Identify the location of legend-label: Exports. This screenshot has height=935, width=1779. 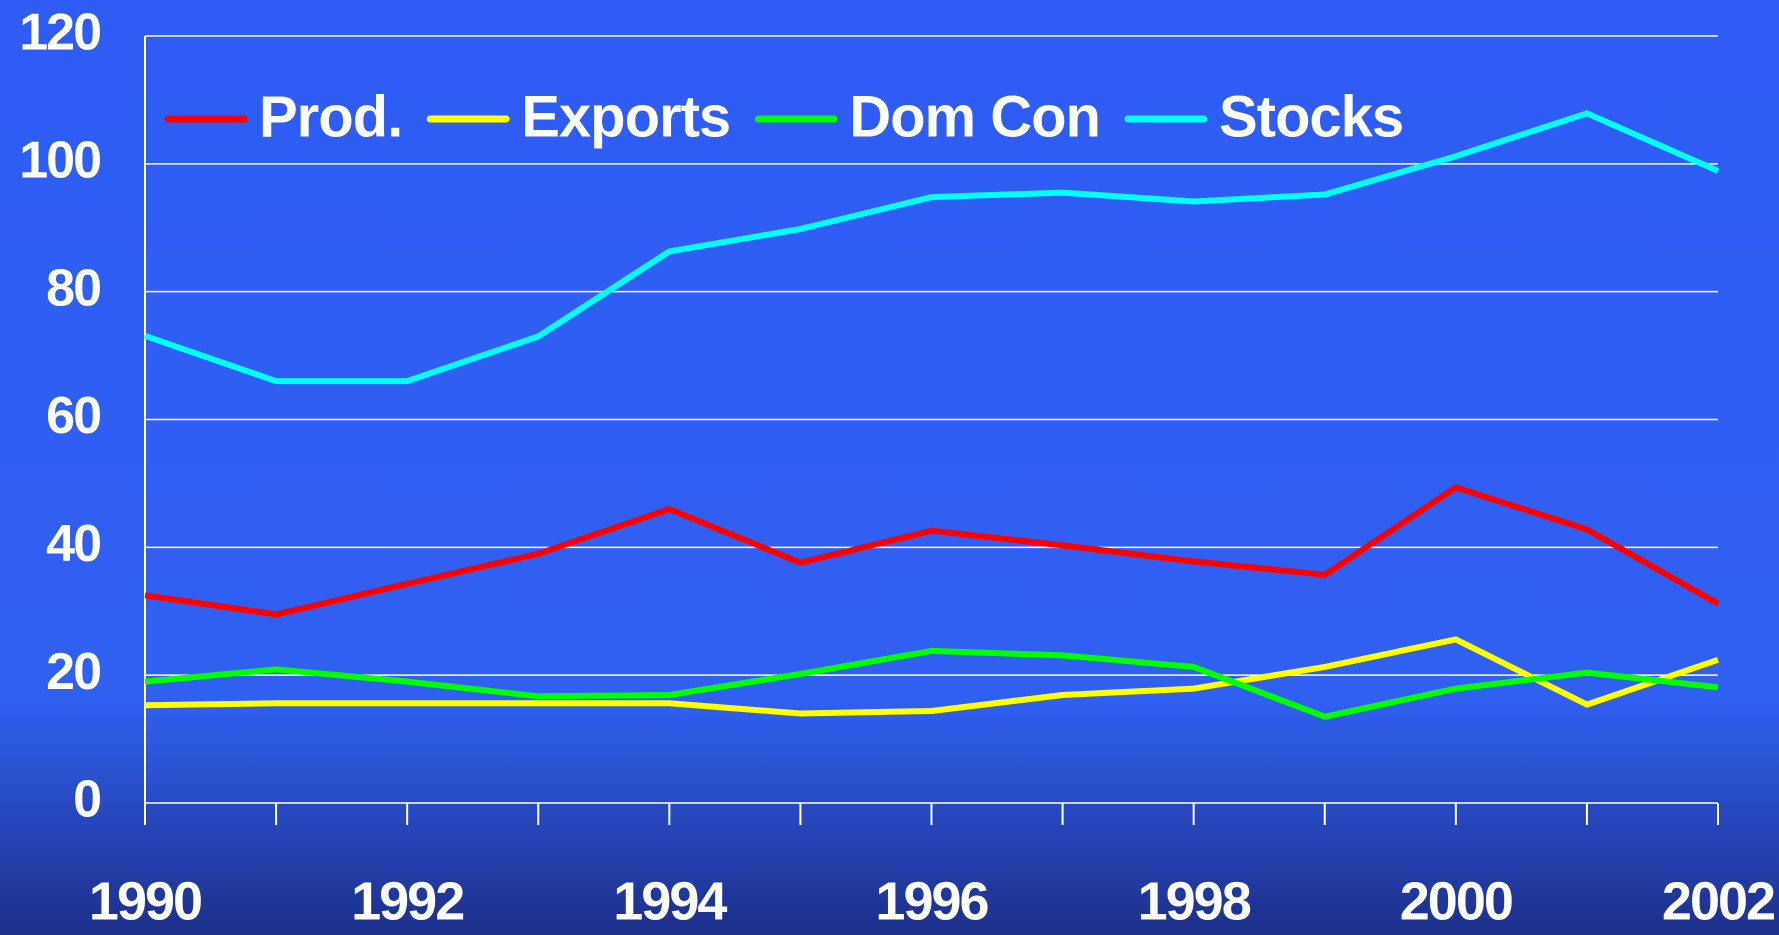
(625, 116).